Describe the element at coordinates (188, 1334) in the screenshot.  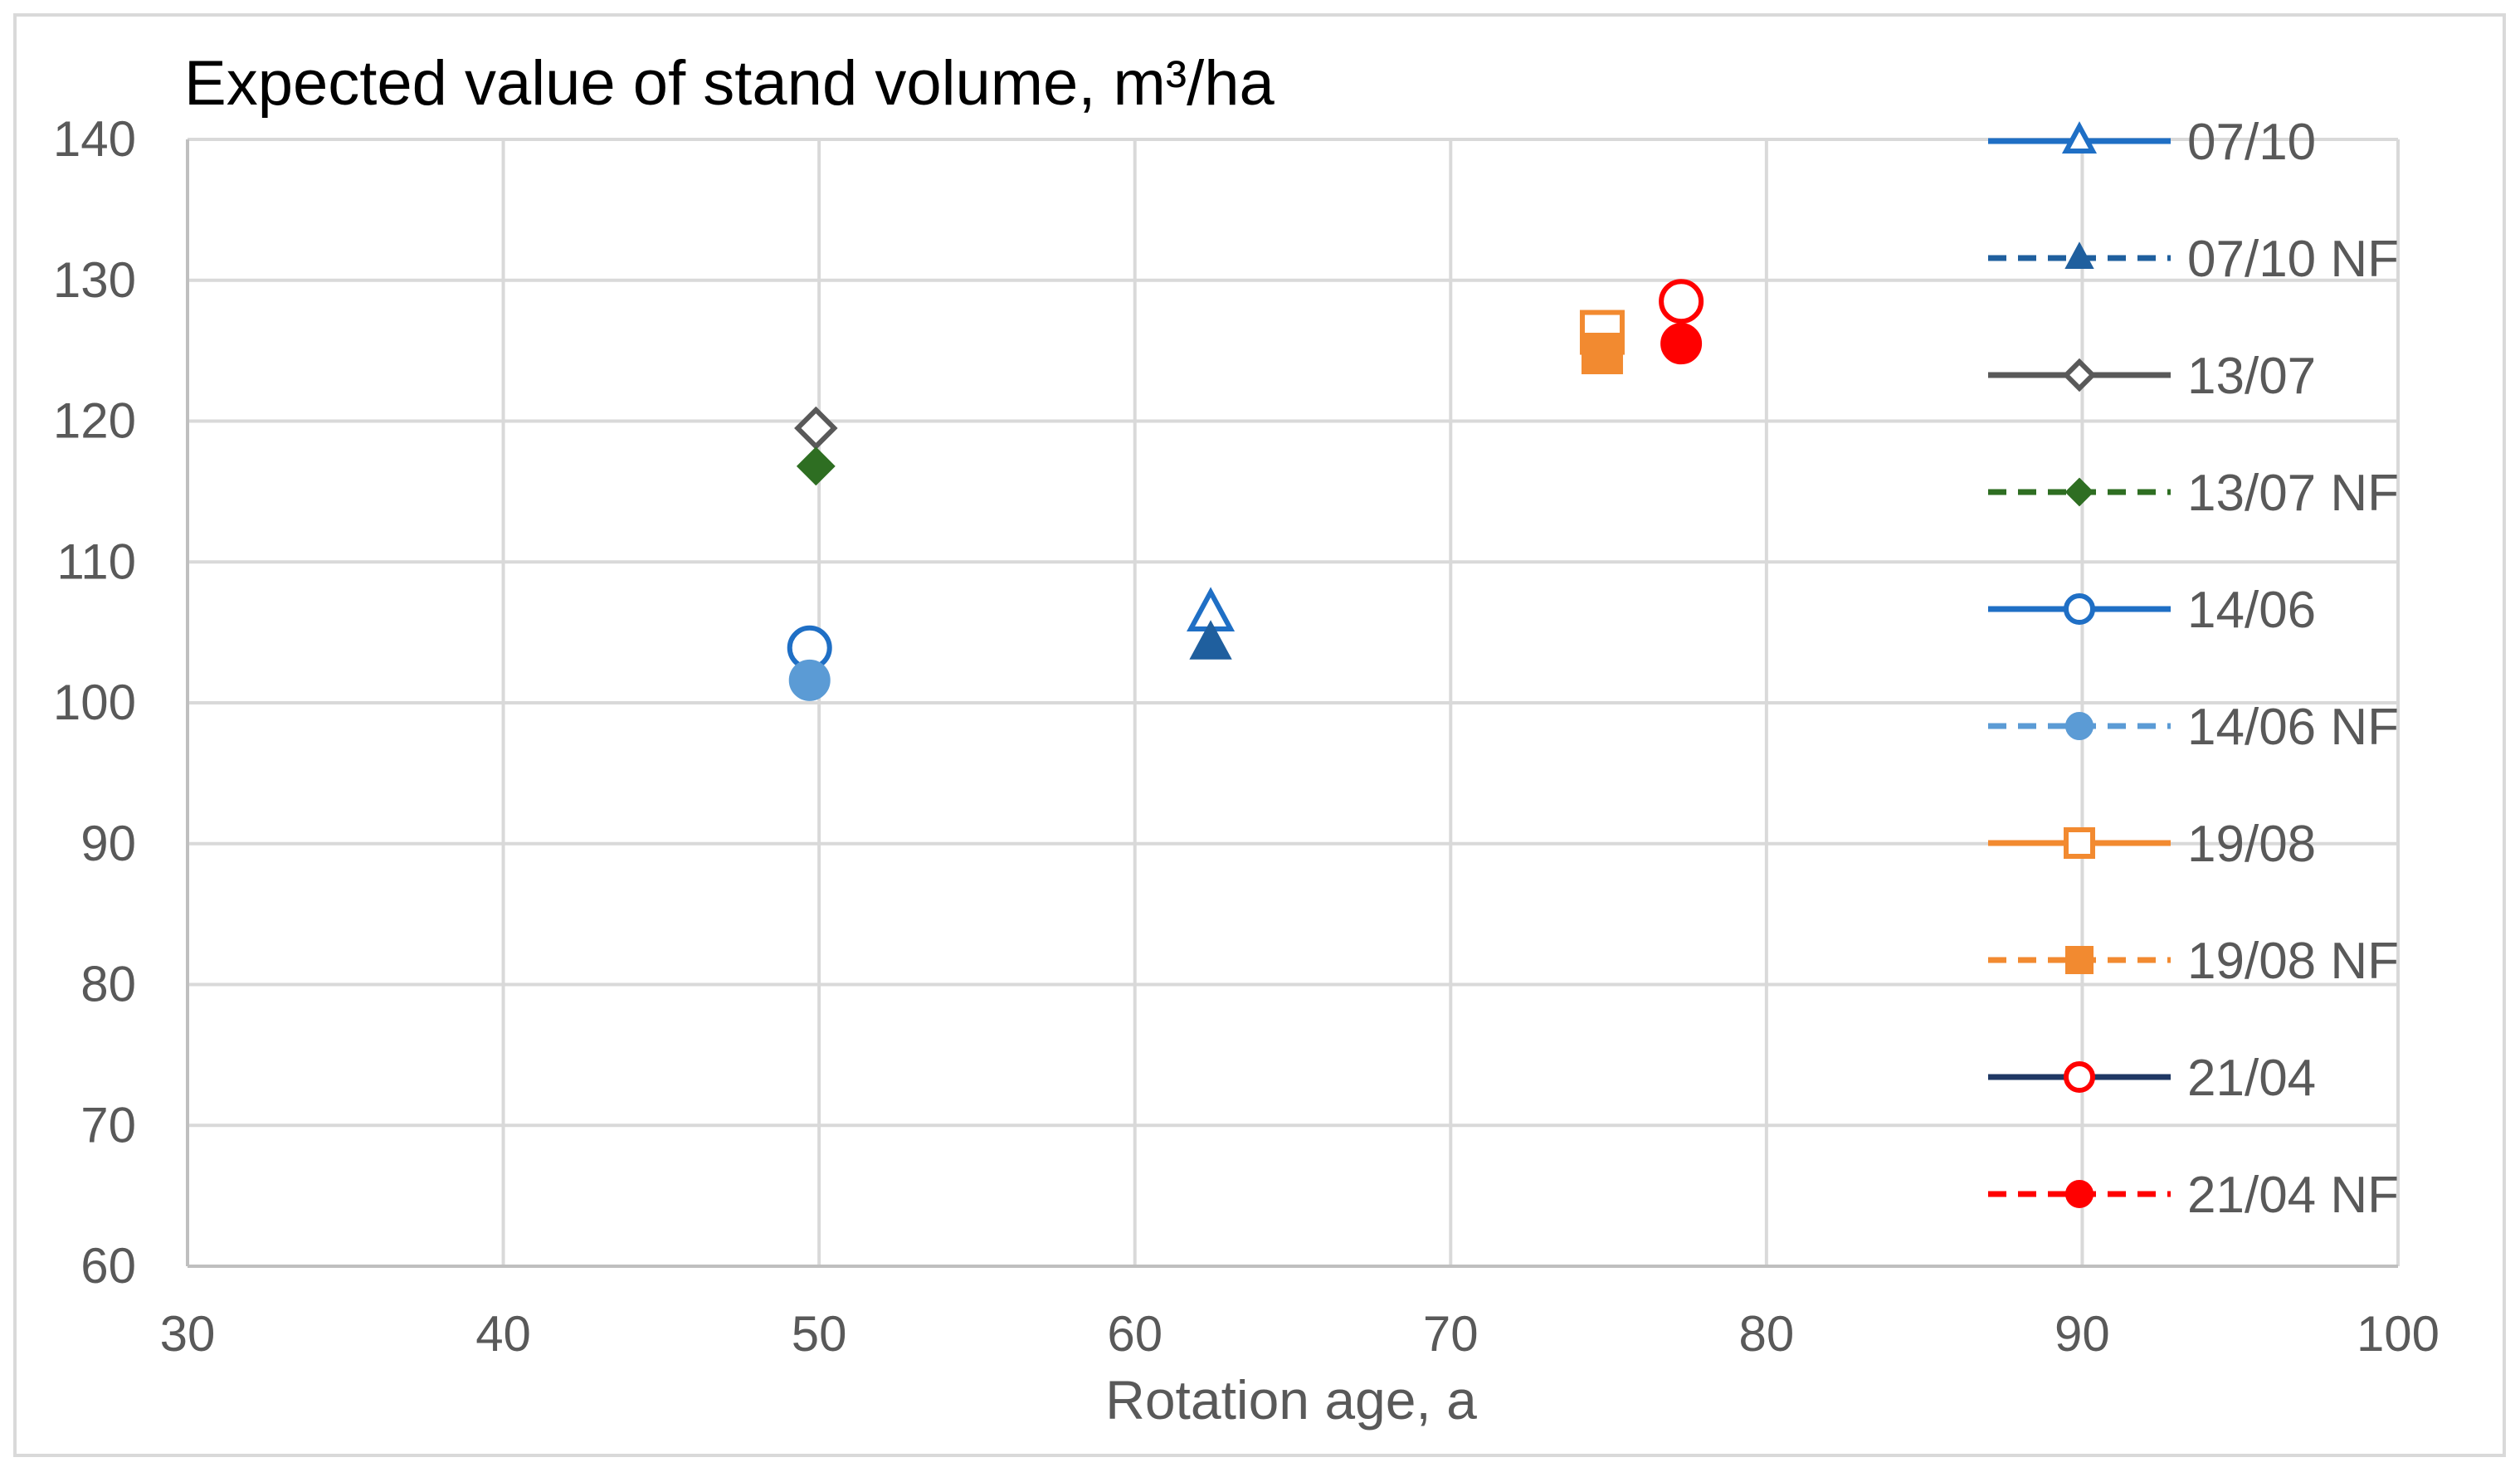
I see `x-tick-label-30: 30` at that location.